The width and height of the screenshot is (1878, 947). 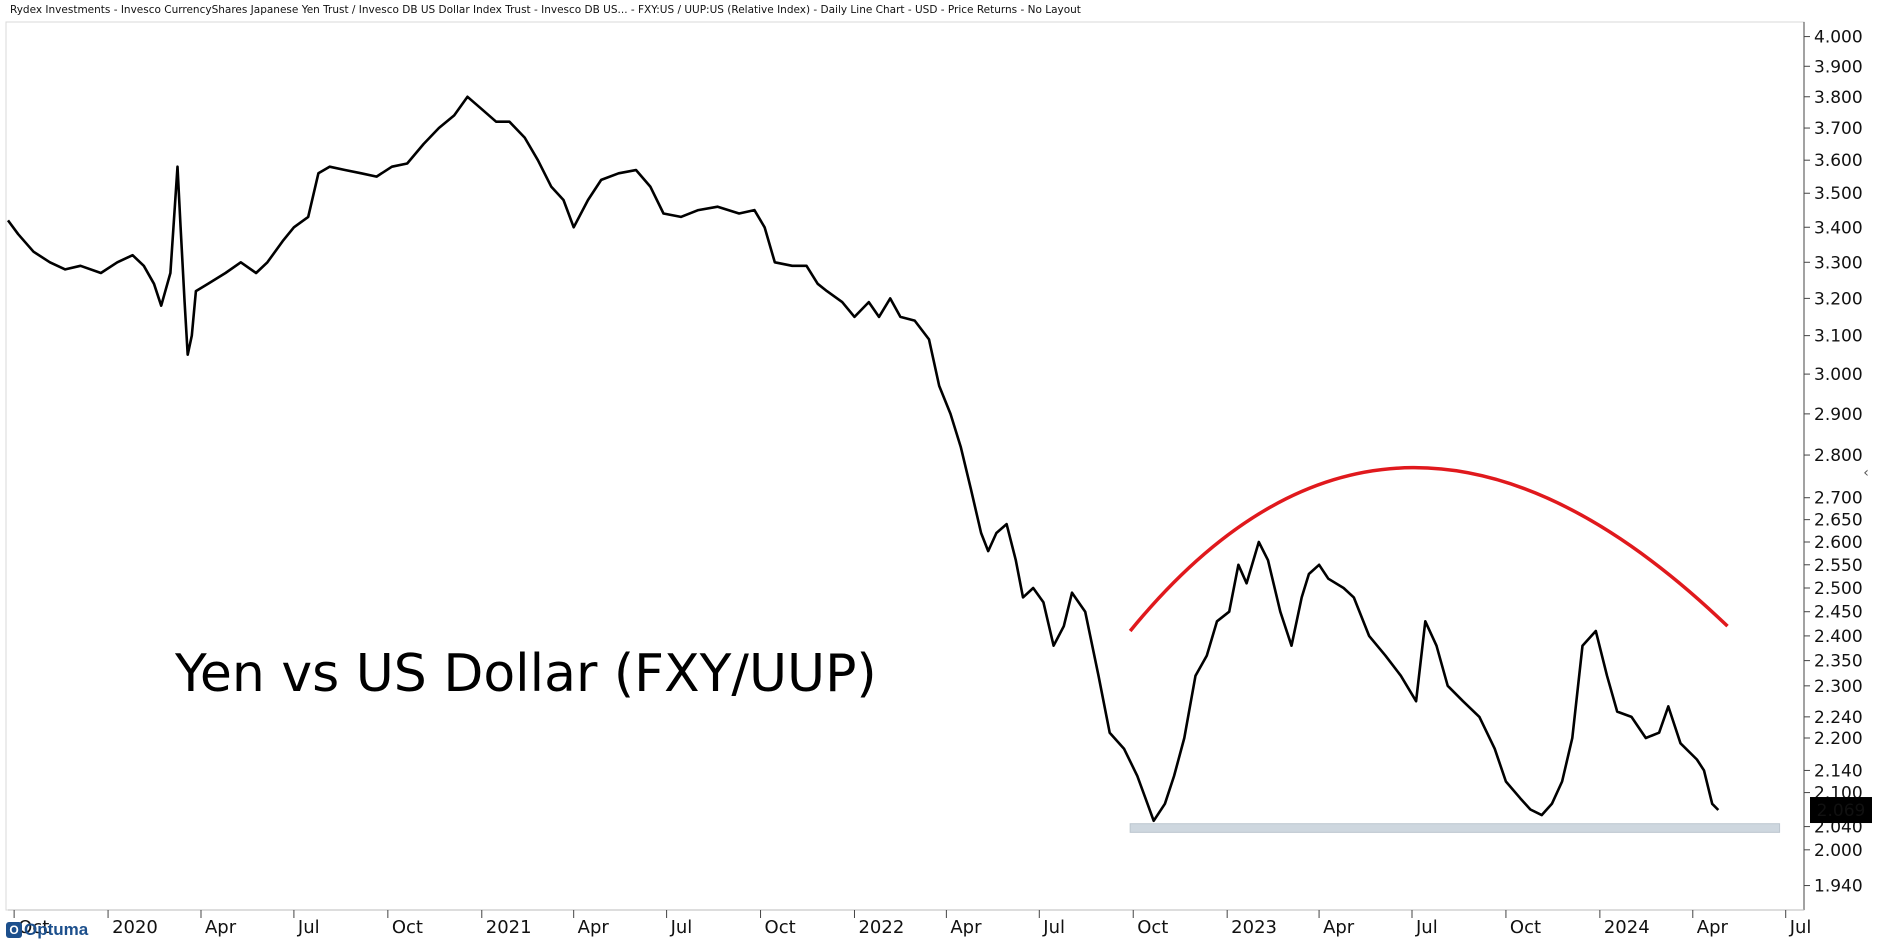 I want to click on x-tick-label: 2022, so click(x=881, y=927).